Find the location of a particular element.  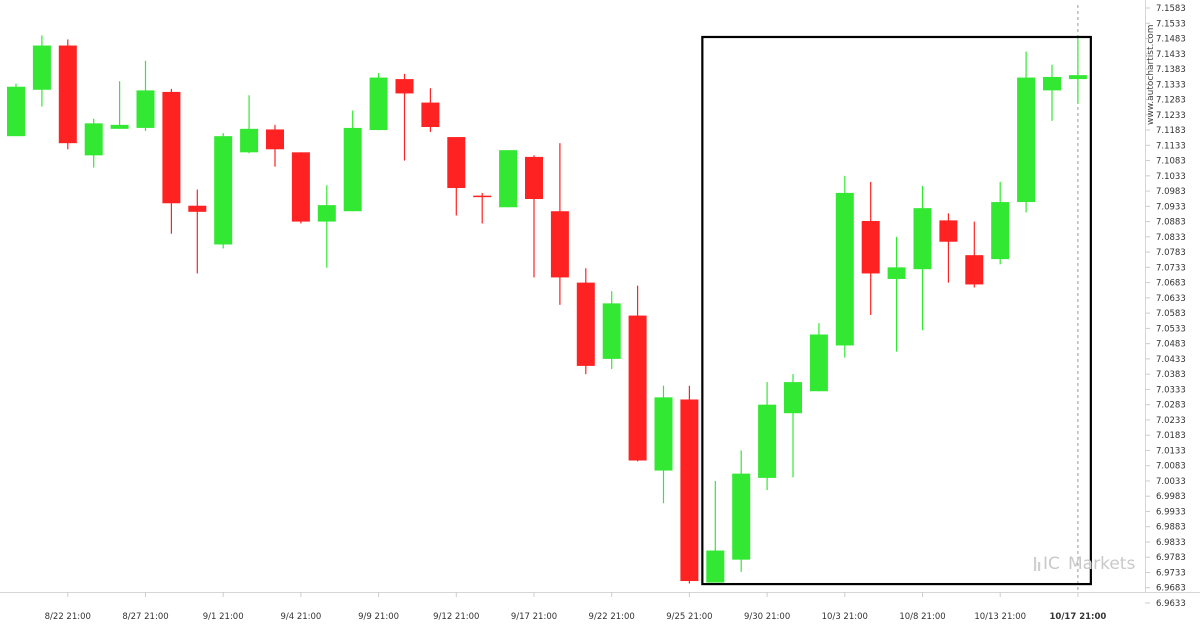

y-tick-label: 7.1283 is located at coordinates (1171, 101).